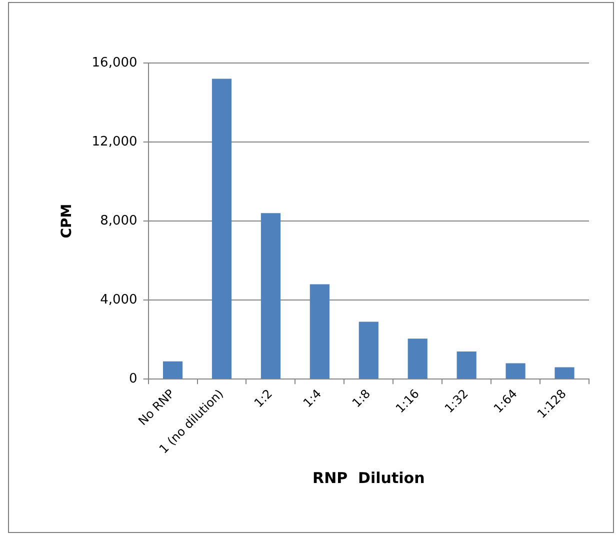 This screenshot has height=535, width=616. What do you see at coordinates (67, 221) in the screenshot?
I see `y-axis-title: CPM` at bounding box center [67, 221].